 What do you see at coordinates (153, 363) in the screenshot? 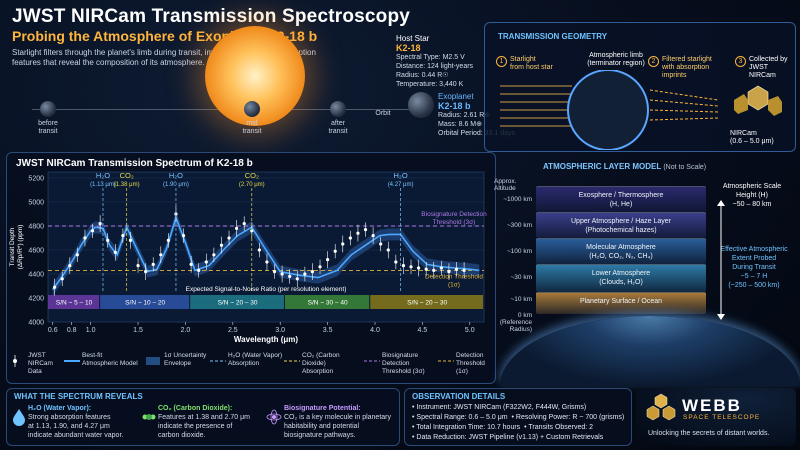
I see `legend-swatch-band` at bounding box center [153, 363].